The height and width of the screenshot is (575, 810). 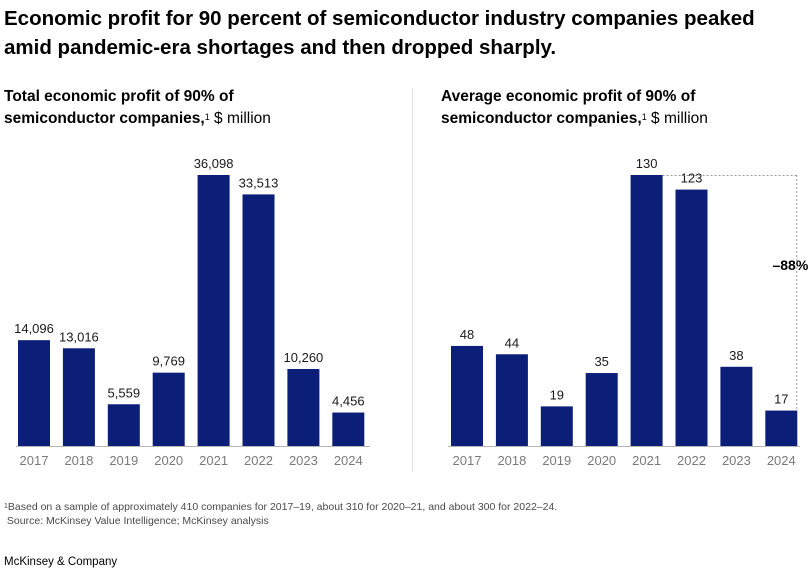 I want to click on left-tick-label-2021: 2021, so click(x=213, y=460).